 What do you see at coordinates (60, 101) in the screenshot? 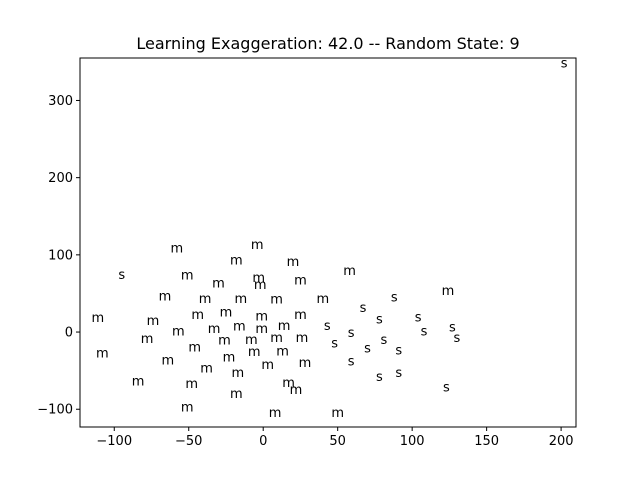
I see `y-tick-label: 300` at bounding box center [60, 101].